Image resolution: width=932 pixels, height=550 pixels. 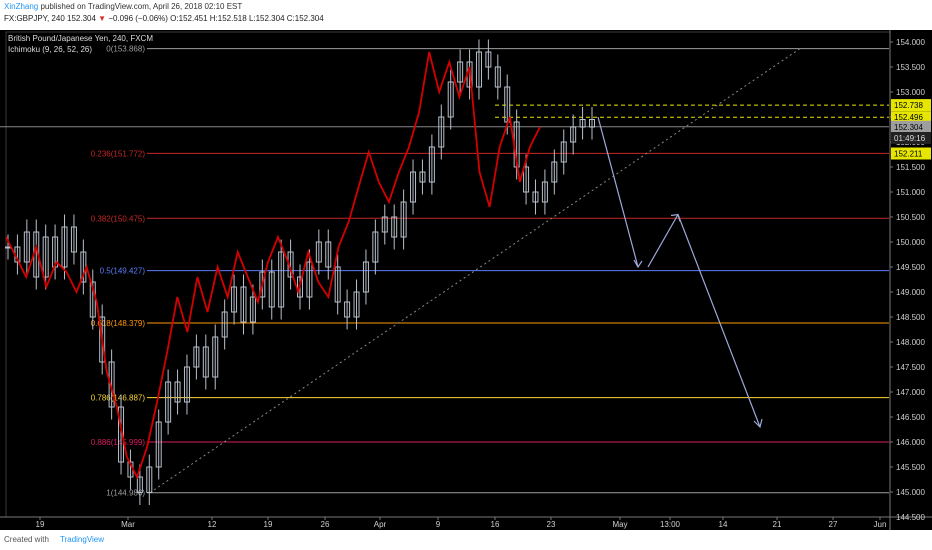 What do you see at coordinates (125, 493) in the screenshot?
I see `fib-level-label: 1(144.986)` at bounding box center [125, 493].